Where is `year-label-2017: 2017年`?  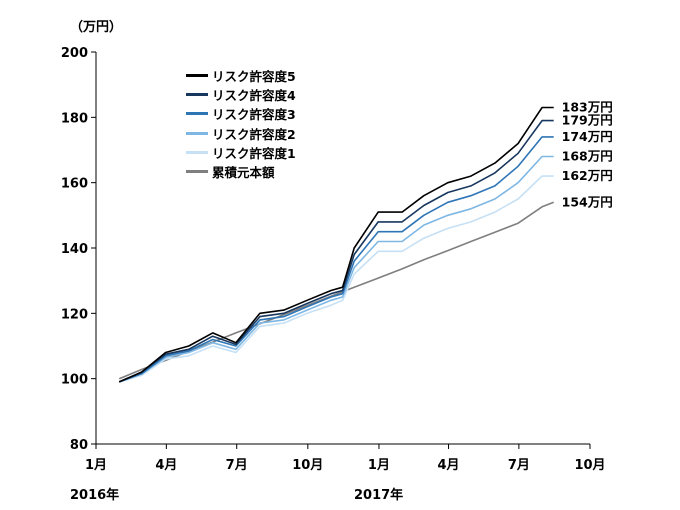
year-label-2017: 2017年 is located at coordinates (379, 495).